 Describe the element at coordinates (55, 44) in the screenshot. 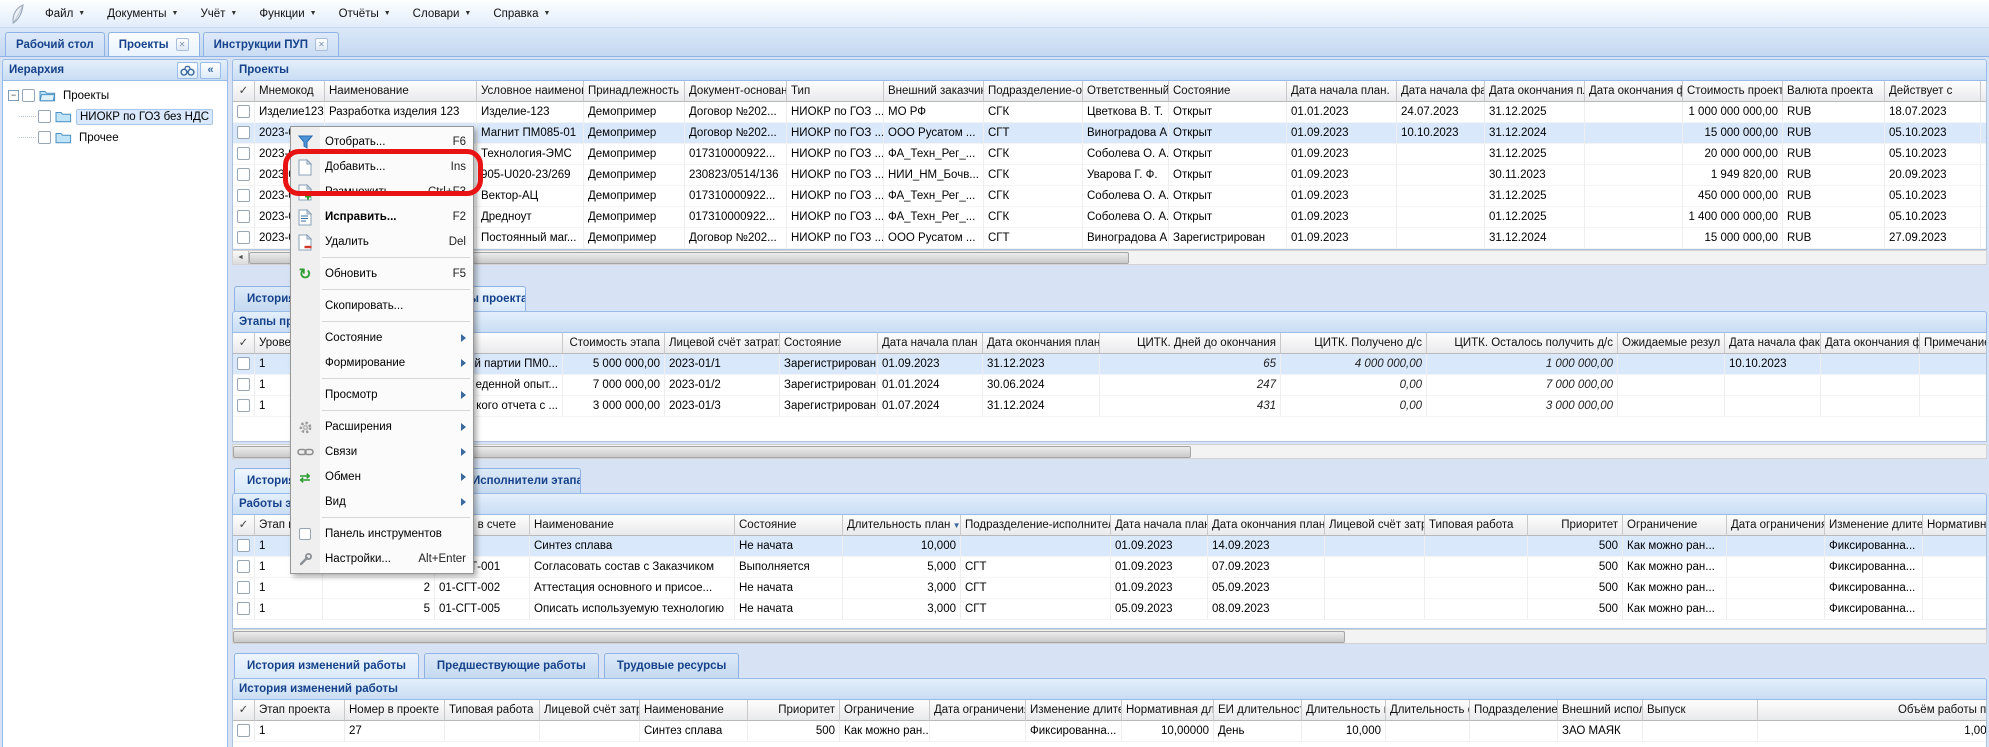

I see `main-tab-0: Рабочий стол` at that location.